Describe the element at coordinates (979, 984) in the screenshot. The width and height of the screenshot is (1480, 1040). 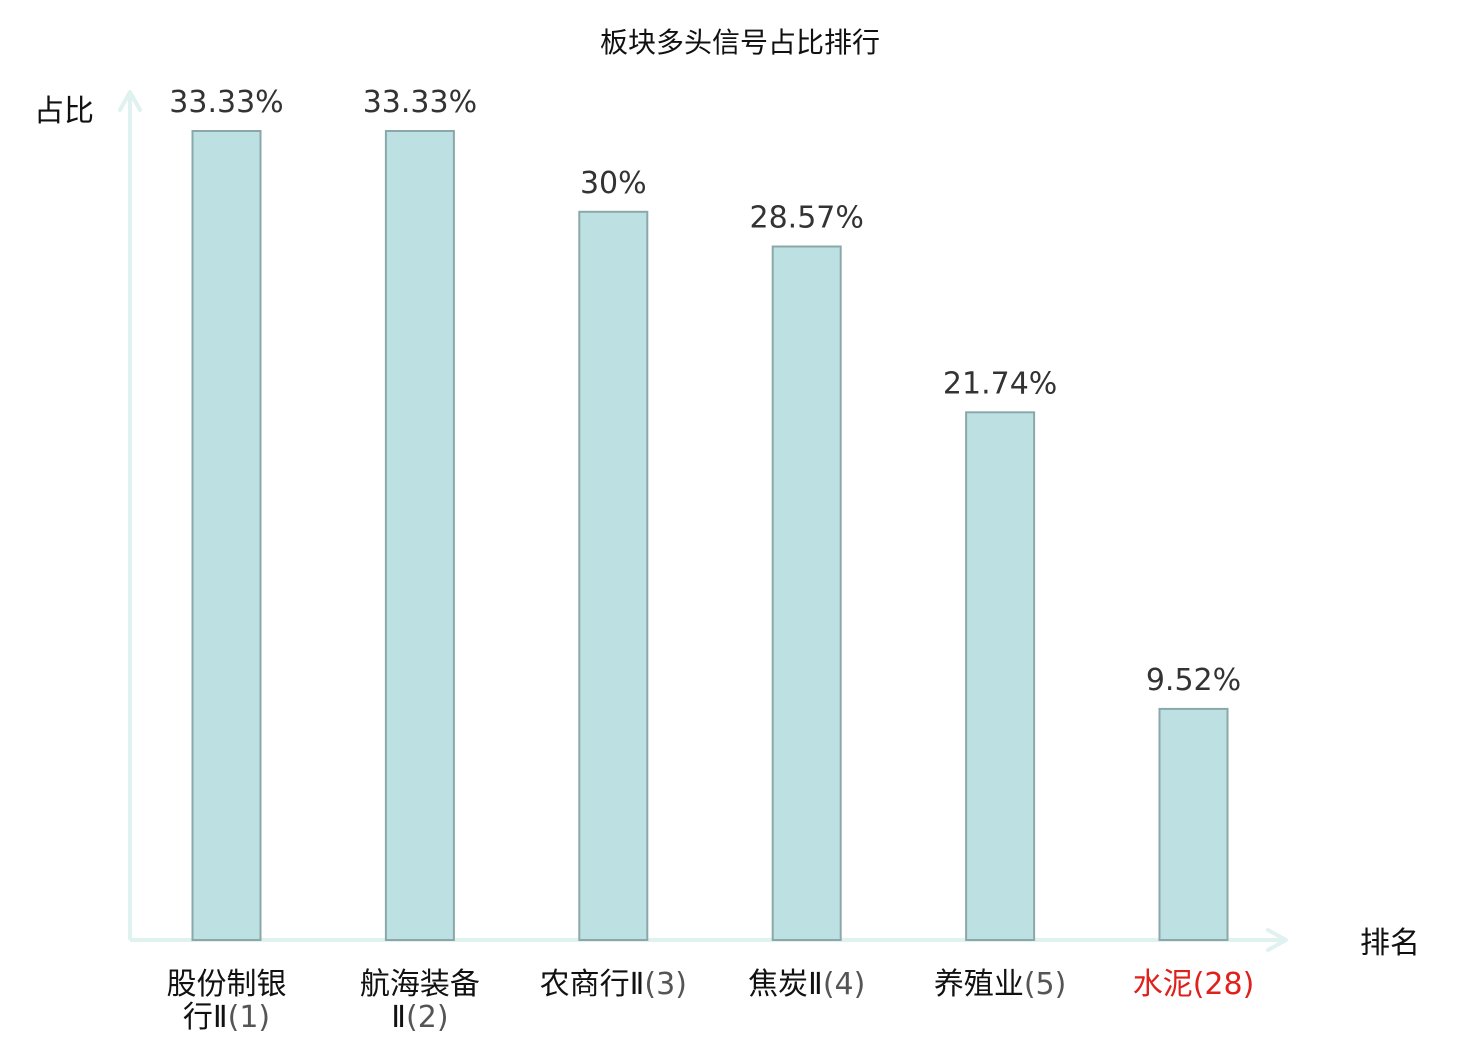
I see `x-tick-label-line: 养殖业` at that location.